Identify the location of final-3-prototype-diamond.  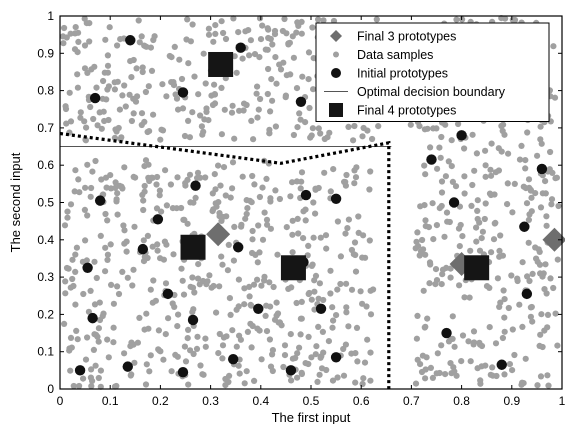
(218, 234).